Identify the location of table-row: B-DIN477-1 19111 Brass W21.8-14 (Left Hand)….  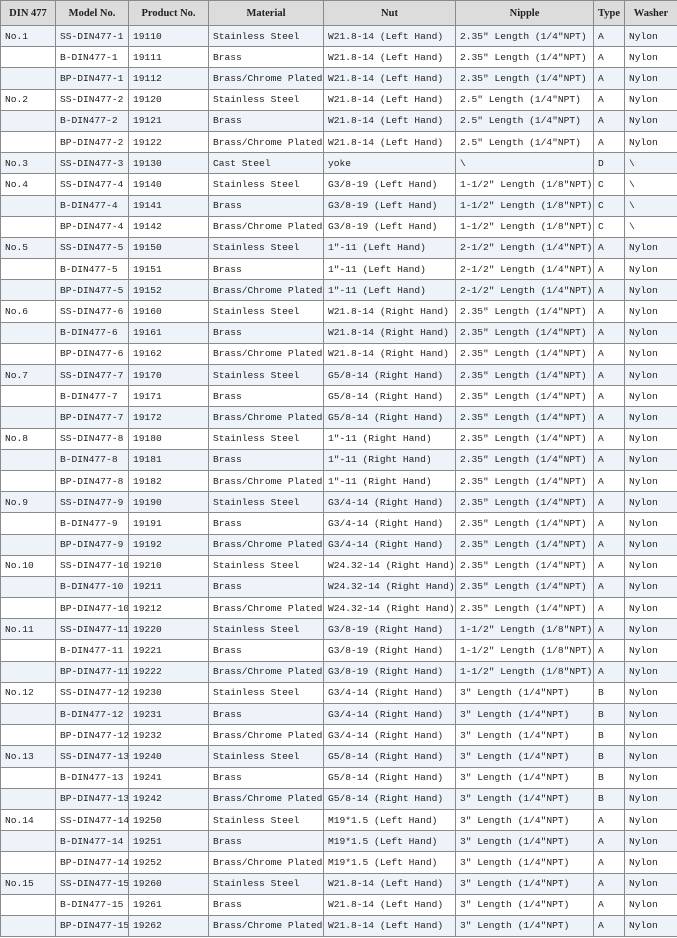
(338, 57).